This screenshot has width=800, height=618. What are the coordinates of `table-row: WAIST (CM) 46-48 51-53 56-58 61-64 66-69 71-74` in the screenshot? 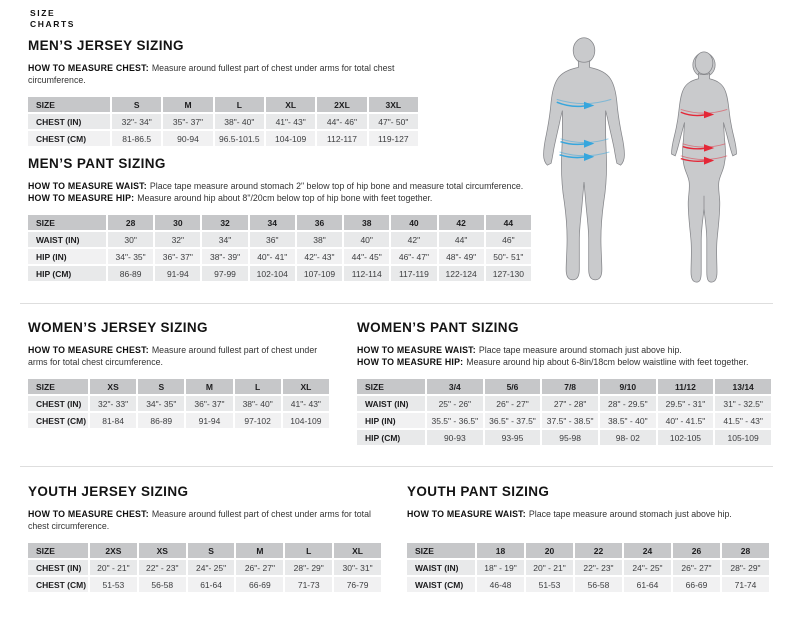 It's located at (588, 584).